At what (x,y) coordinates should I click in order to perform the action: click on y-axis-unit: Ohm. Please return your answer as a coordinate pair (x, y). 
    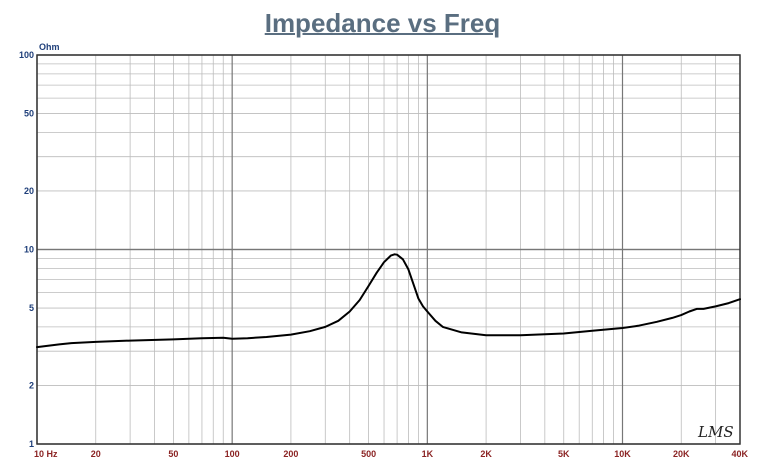
    Looking at the image, I should click on (49, 47).